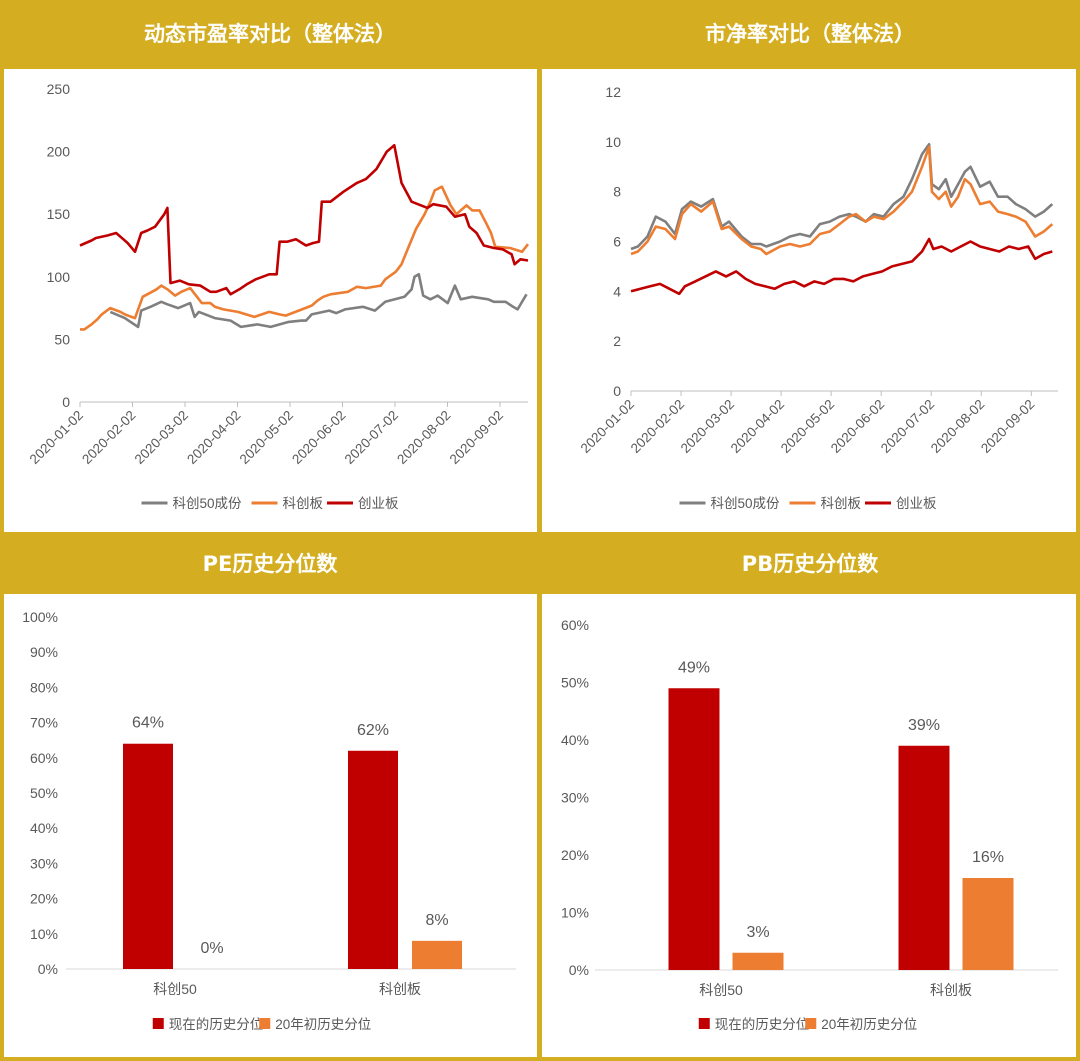 The image size is (1080, 1061). What do you see at coordinates (318, 437) in the screenshot?
I see `pe_line-x-tick-label-5: 2020-06-02` at bounding box center [318, 437].